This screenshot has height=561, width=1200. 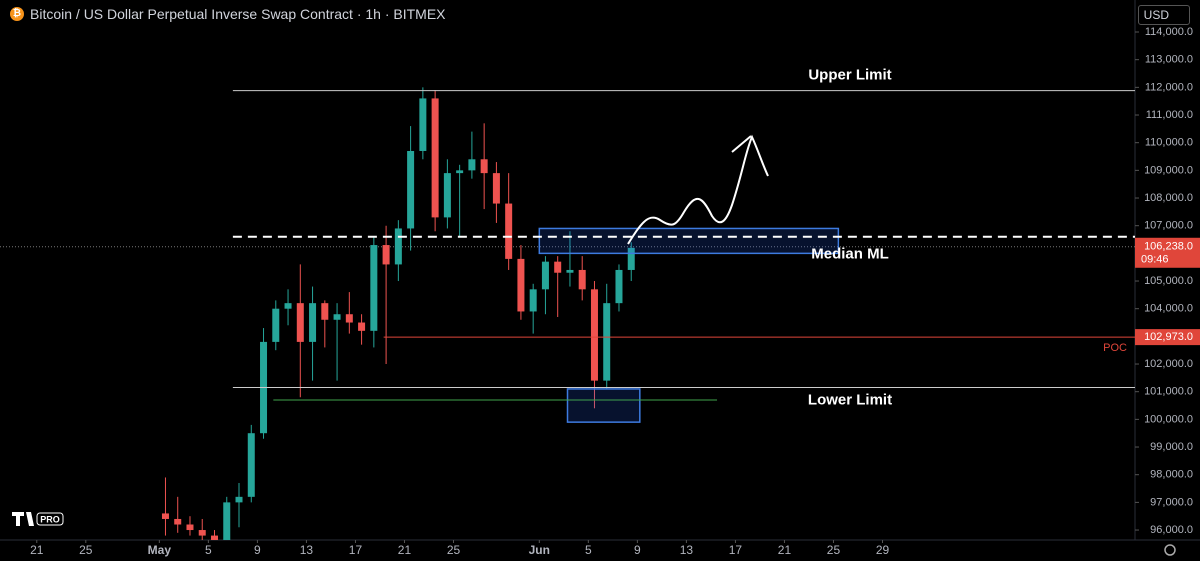 I want to click on projection-arrow, so click(x=698, y=189).